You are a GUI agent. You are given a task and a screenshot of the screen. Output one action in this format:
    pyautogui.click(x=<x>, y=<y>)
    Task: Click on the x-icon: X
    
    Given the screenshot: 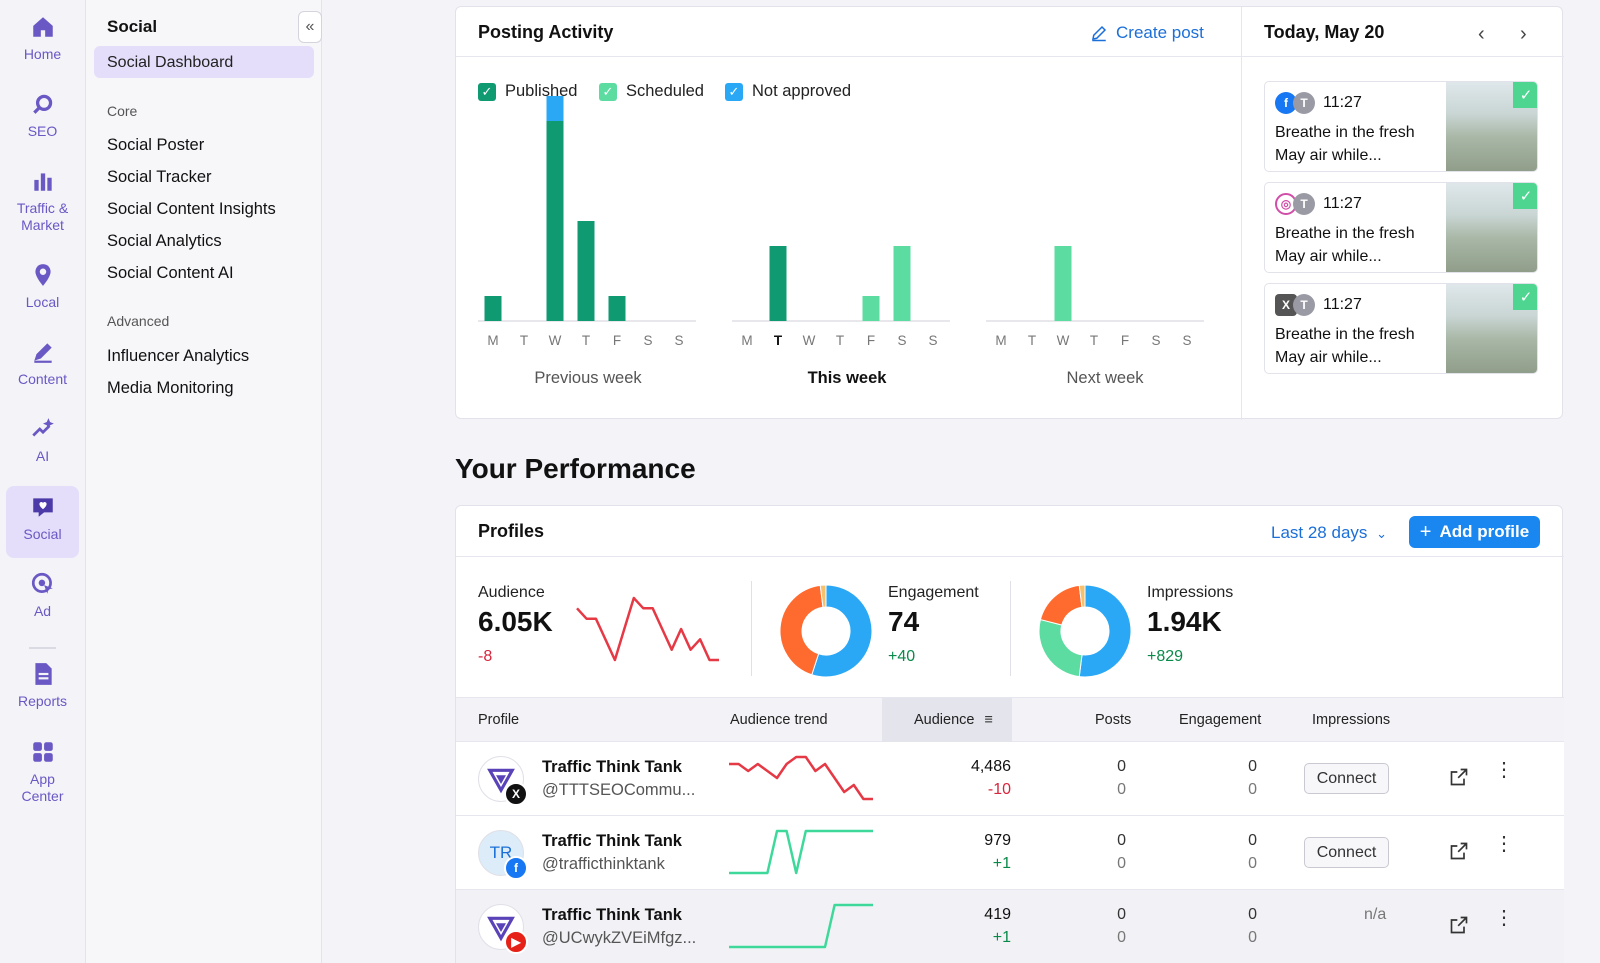 What is the action you would take?
    pyautogui.click(x=516, y=794)
    